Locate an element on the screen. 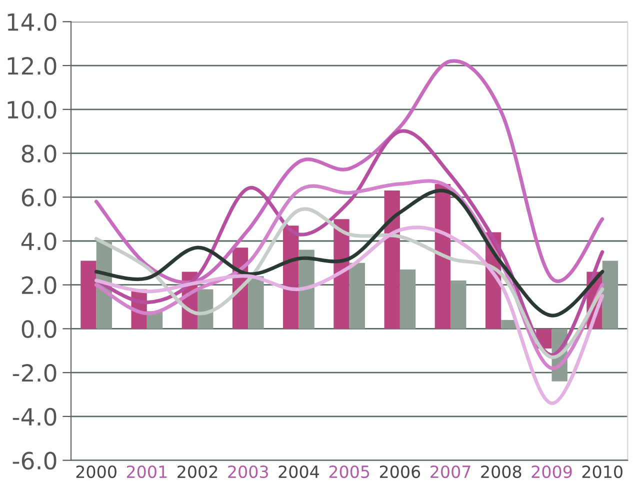  y-tick-label: 0.0 is located at coordinates (39, 329).